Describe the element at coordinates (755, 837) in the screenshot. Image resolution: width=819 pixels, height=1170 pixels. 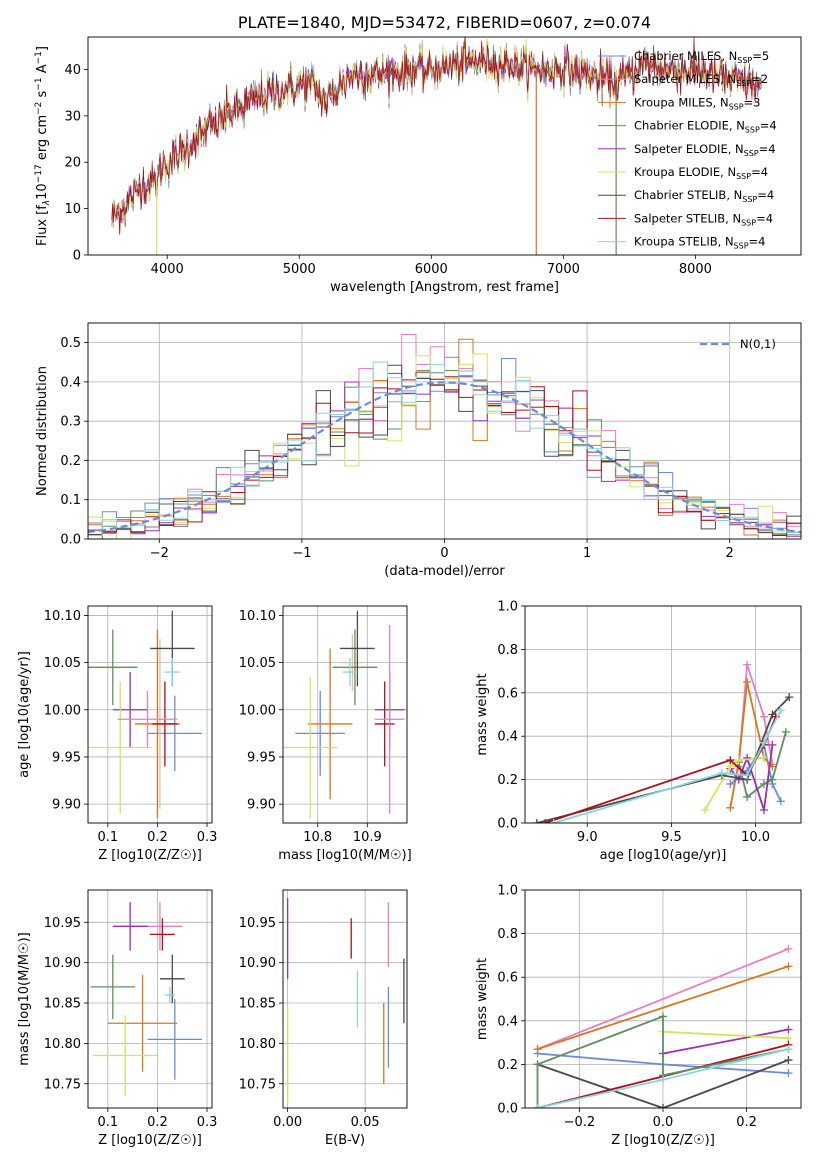
I see `x-tick-label: 10.0` at that location.